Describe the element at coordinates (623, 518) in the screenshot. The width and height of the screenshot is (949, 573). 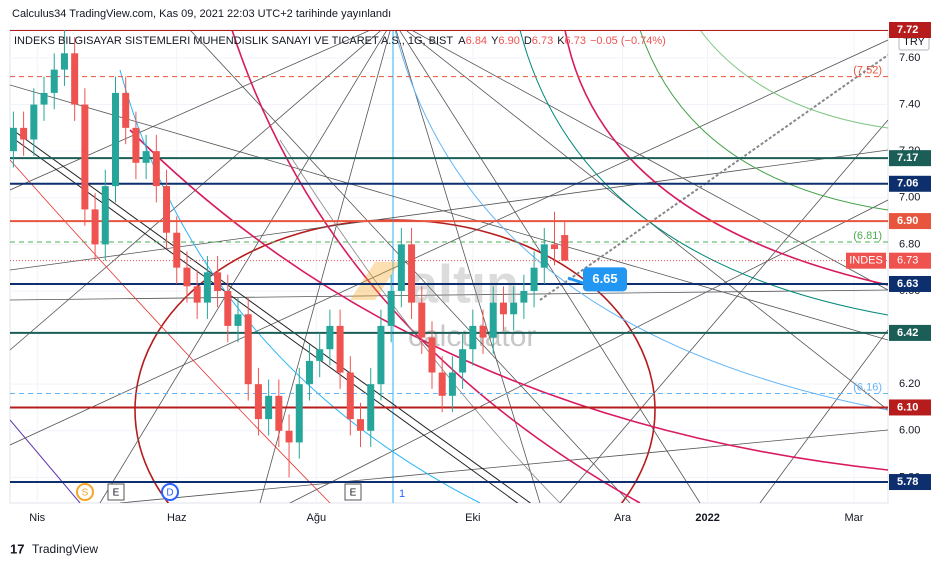
I see `x-tick-label: Ara` at that location.